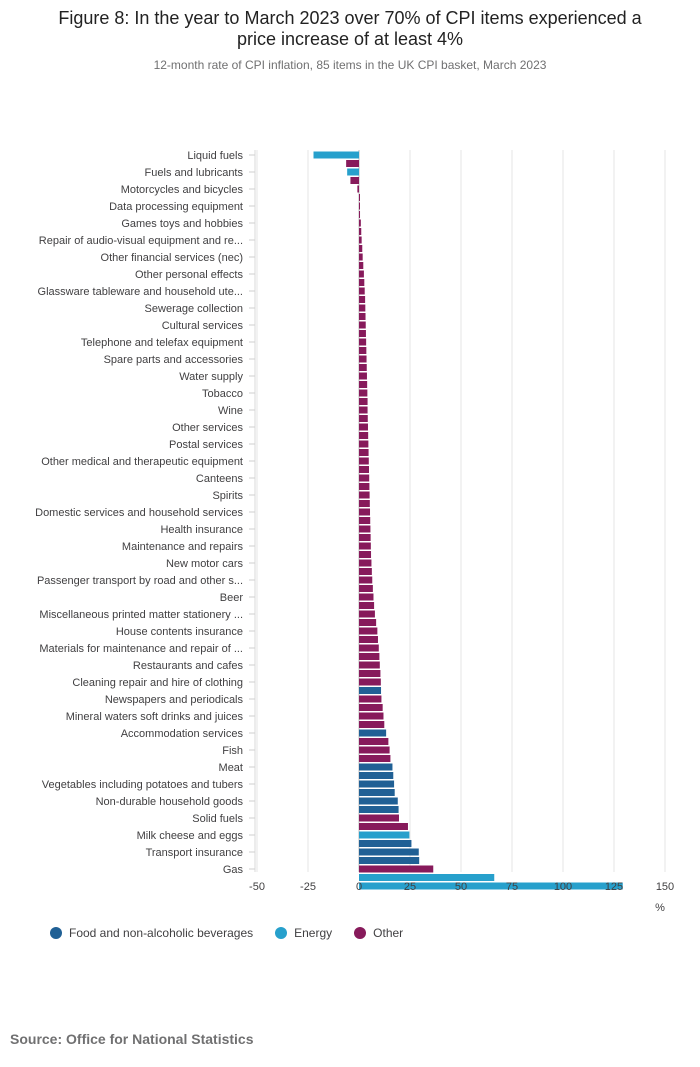  I want to click on y-tick-label: Fuels and lubricants, so click(194, 173).